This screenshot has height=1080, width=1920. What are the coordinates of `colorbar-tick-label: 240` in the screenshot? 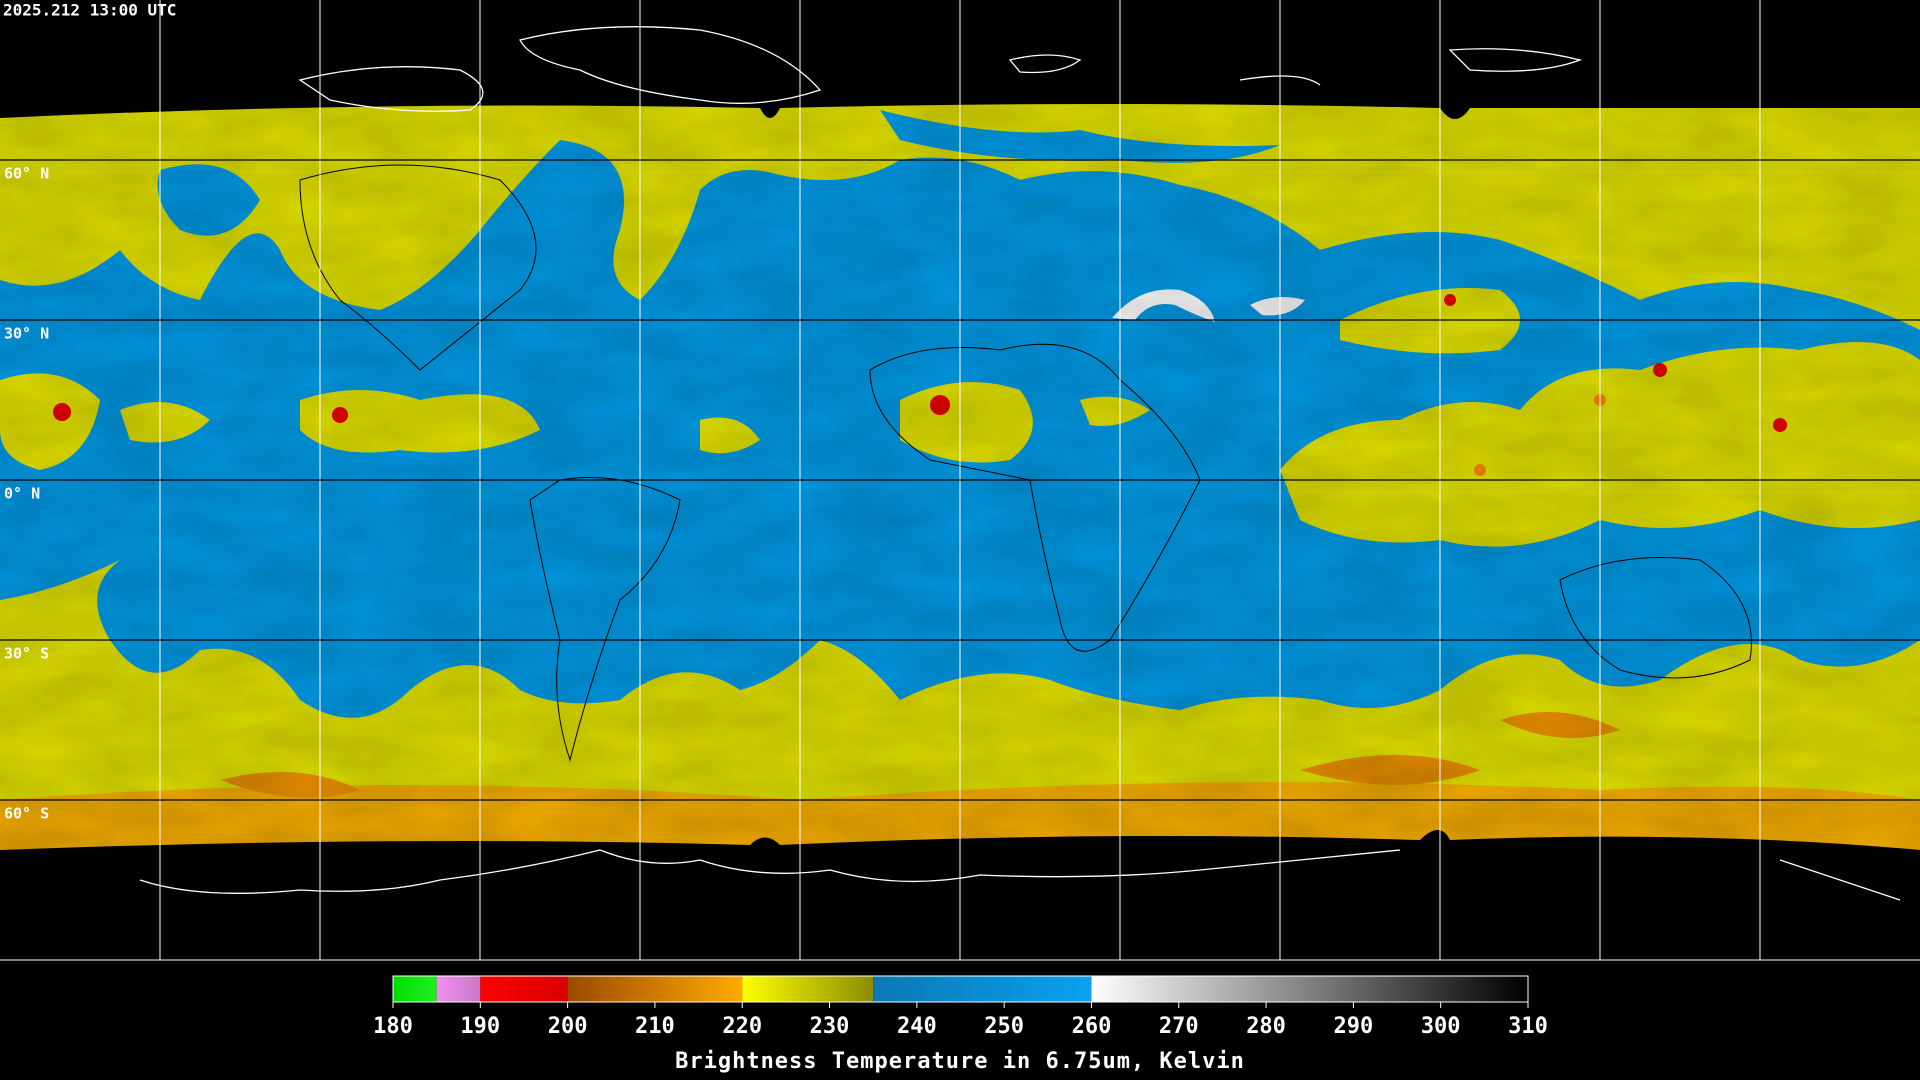 It's located at (917, 1026).